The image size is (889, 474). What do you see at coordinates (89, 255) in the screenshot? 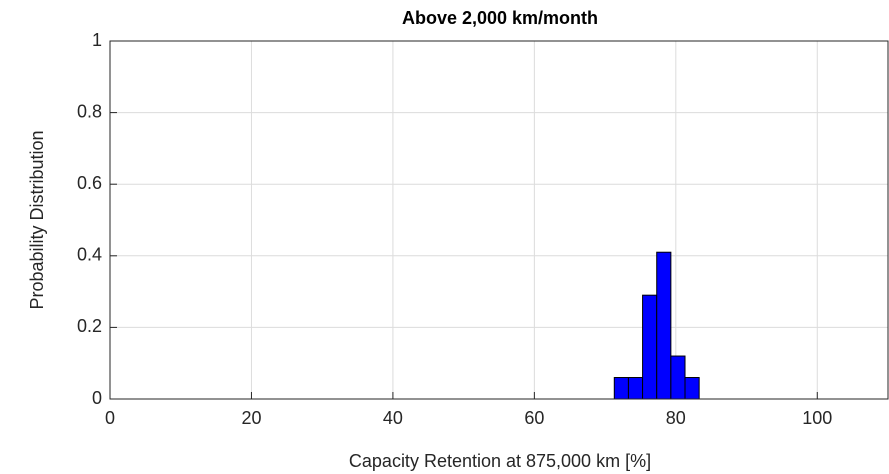
I see `y-tick-label: 0.4` at bounding box center [89, 255].